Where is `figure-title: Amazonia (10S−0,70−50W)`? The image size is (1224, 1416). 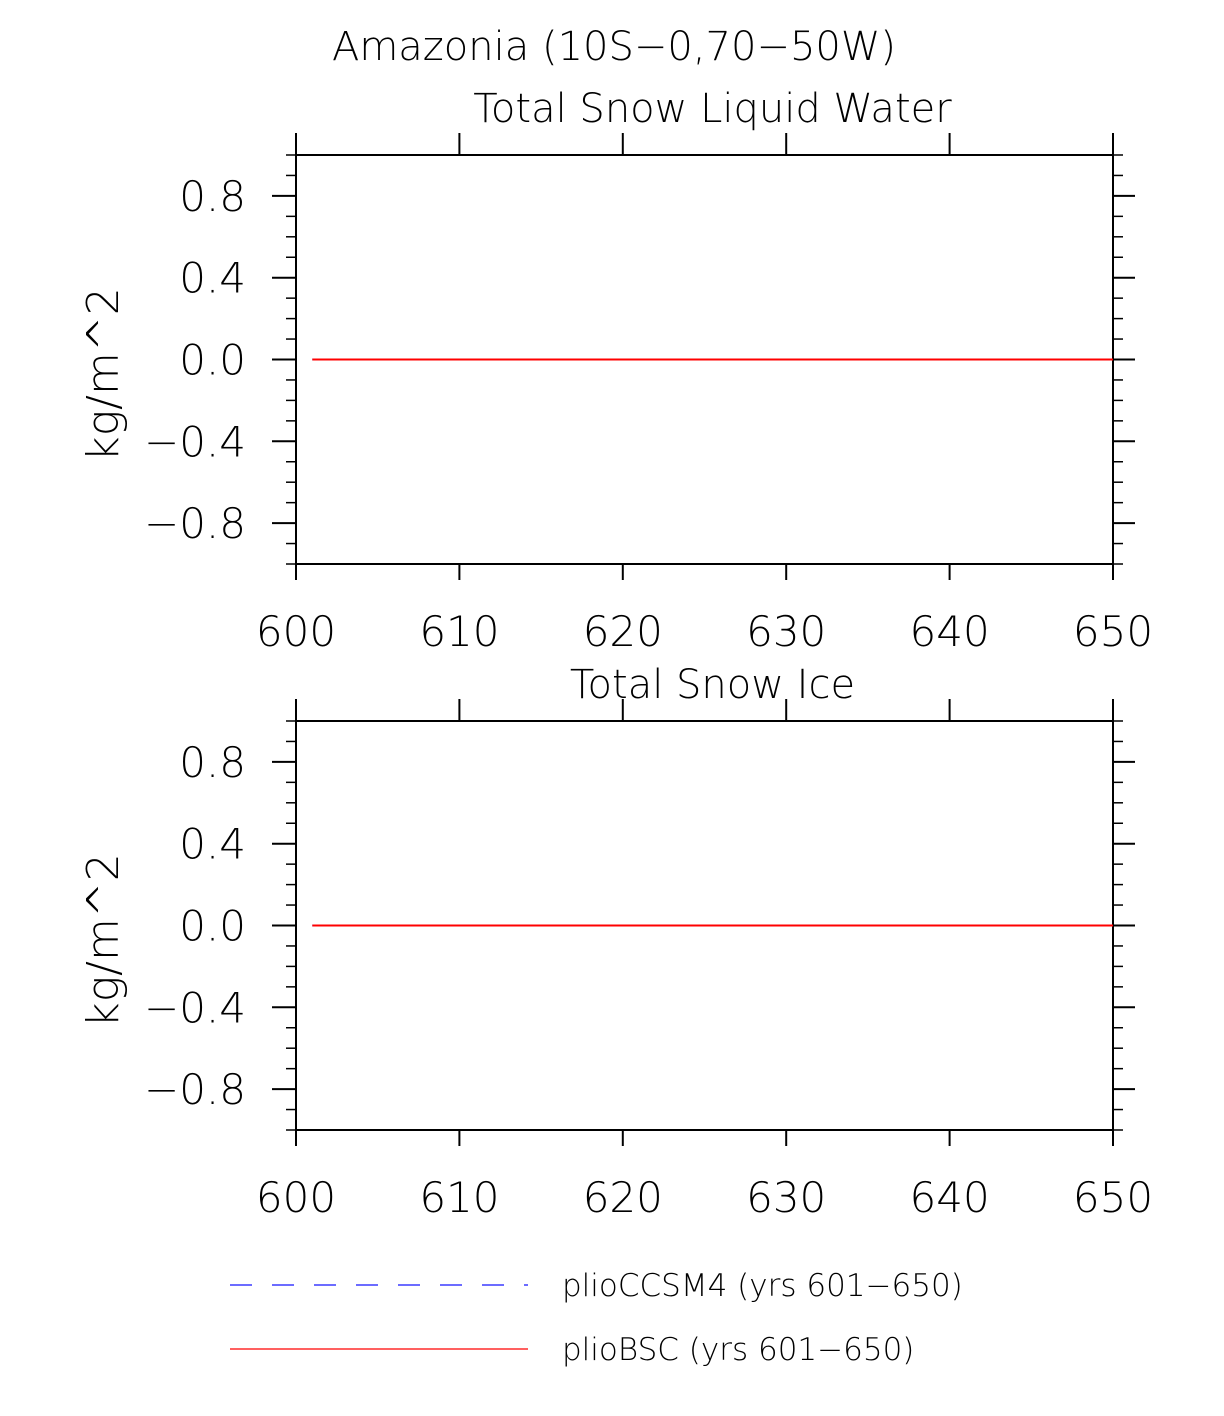 figure-title: Amazonia (10S−0,70−50W) is located at coordinates (614, 47).